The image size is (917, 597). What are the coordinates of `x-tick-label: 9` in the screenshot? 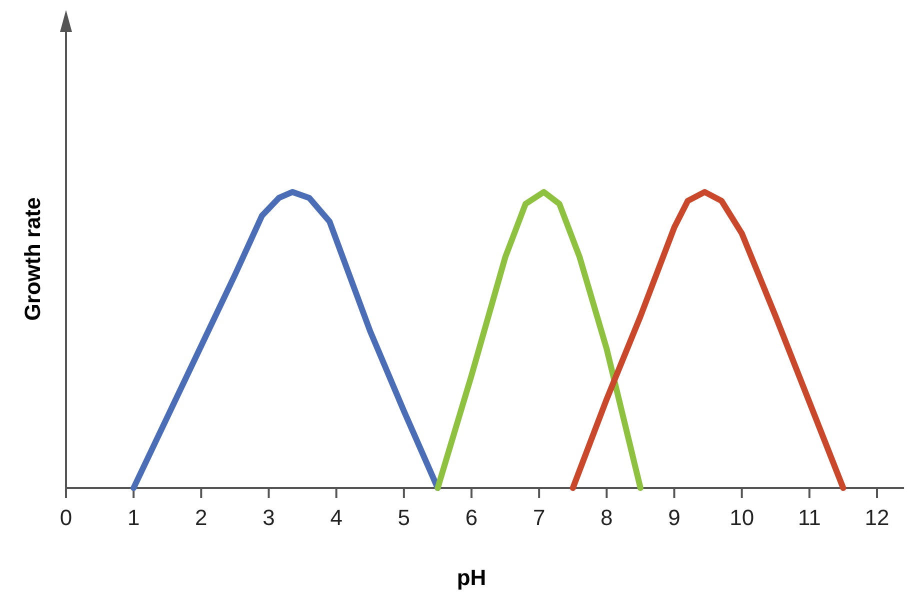 It's located at (674, 517).